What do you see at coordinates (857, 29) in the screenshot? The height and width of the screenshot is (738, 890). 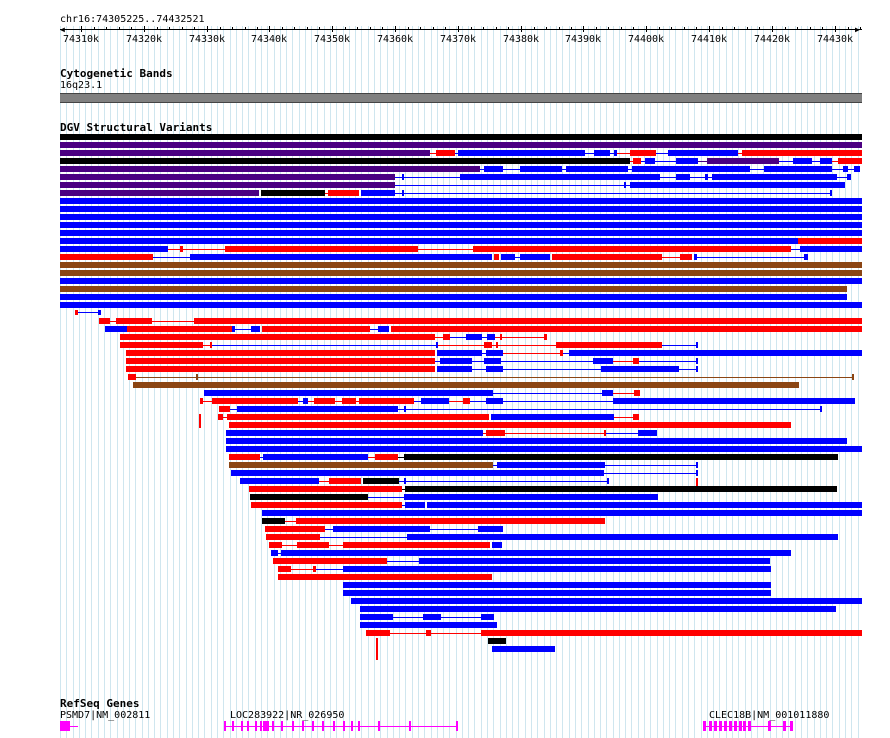 I see `ruler-right-arrow: ▶` at bounding box center [857, 29].